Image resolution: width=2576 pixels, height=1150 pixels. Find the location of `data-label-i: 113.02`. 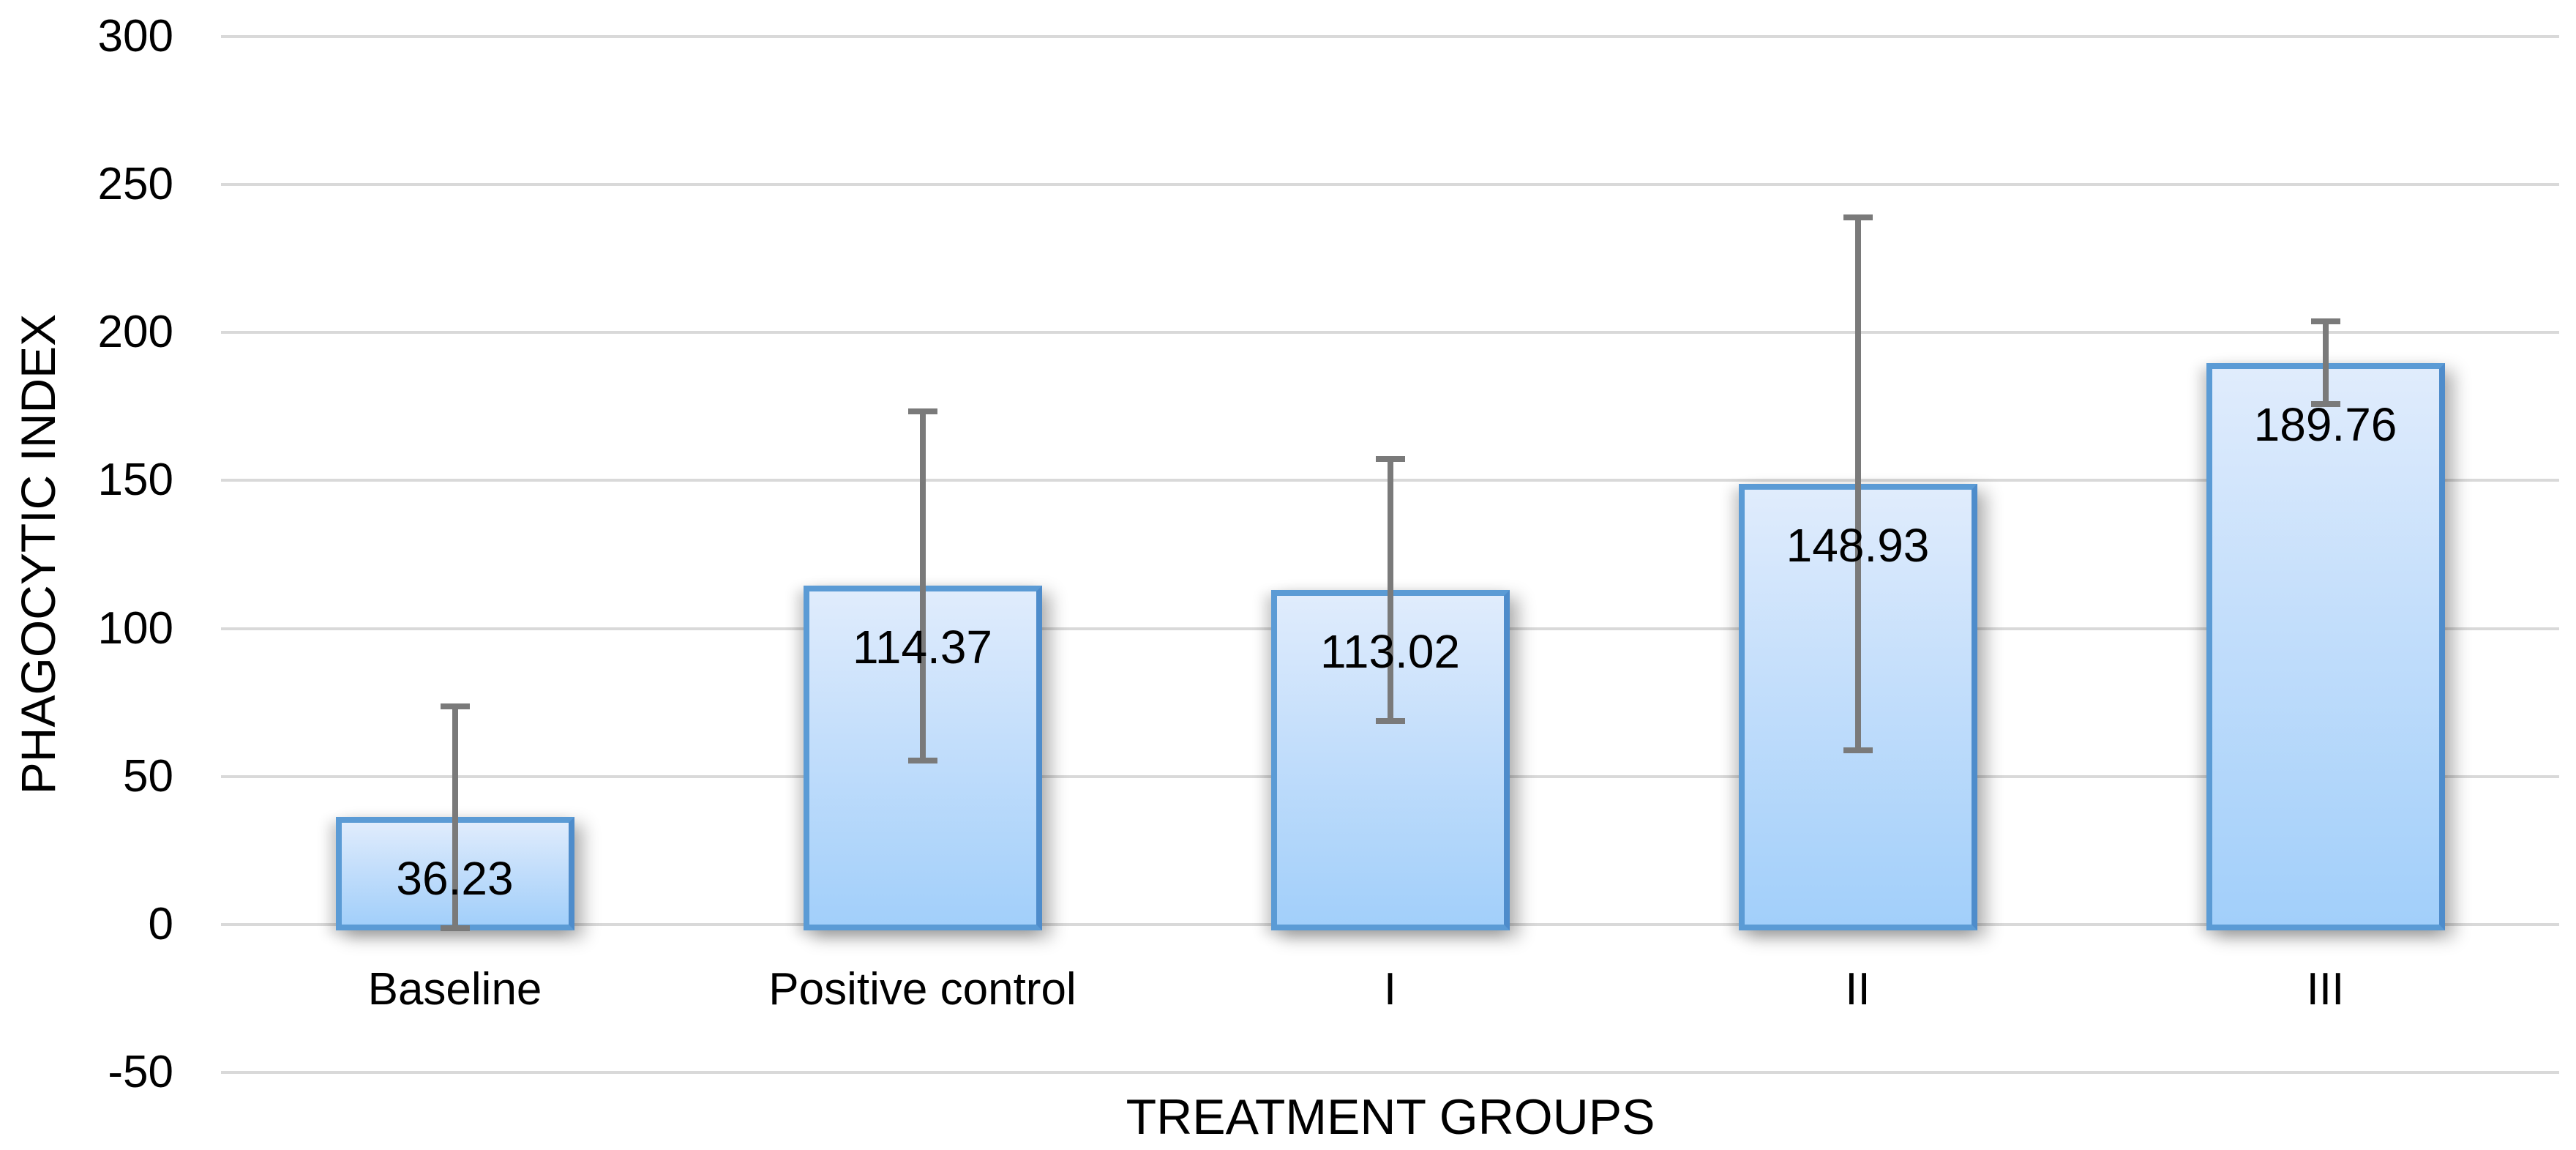

data-label-i: 113.02 is located at coordinates (1390, 651).